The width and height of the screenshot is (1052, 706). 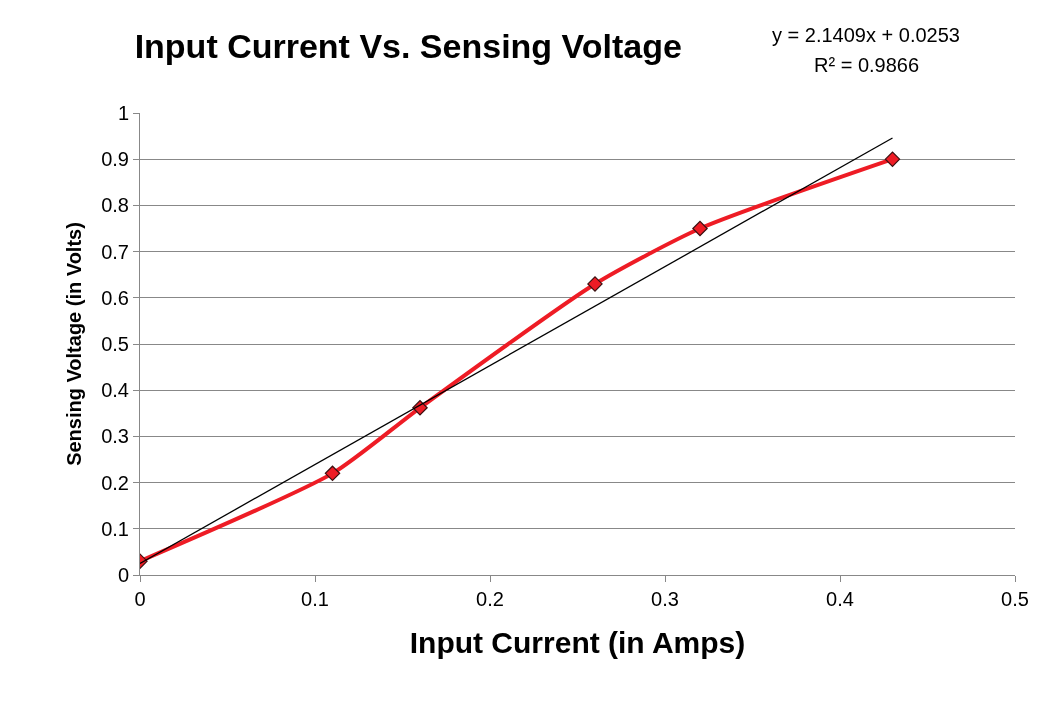 I want to click on y-tick-label: 0.9, so click(x=115, y=159).